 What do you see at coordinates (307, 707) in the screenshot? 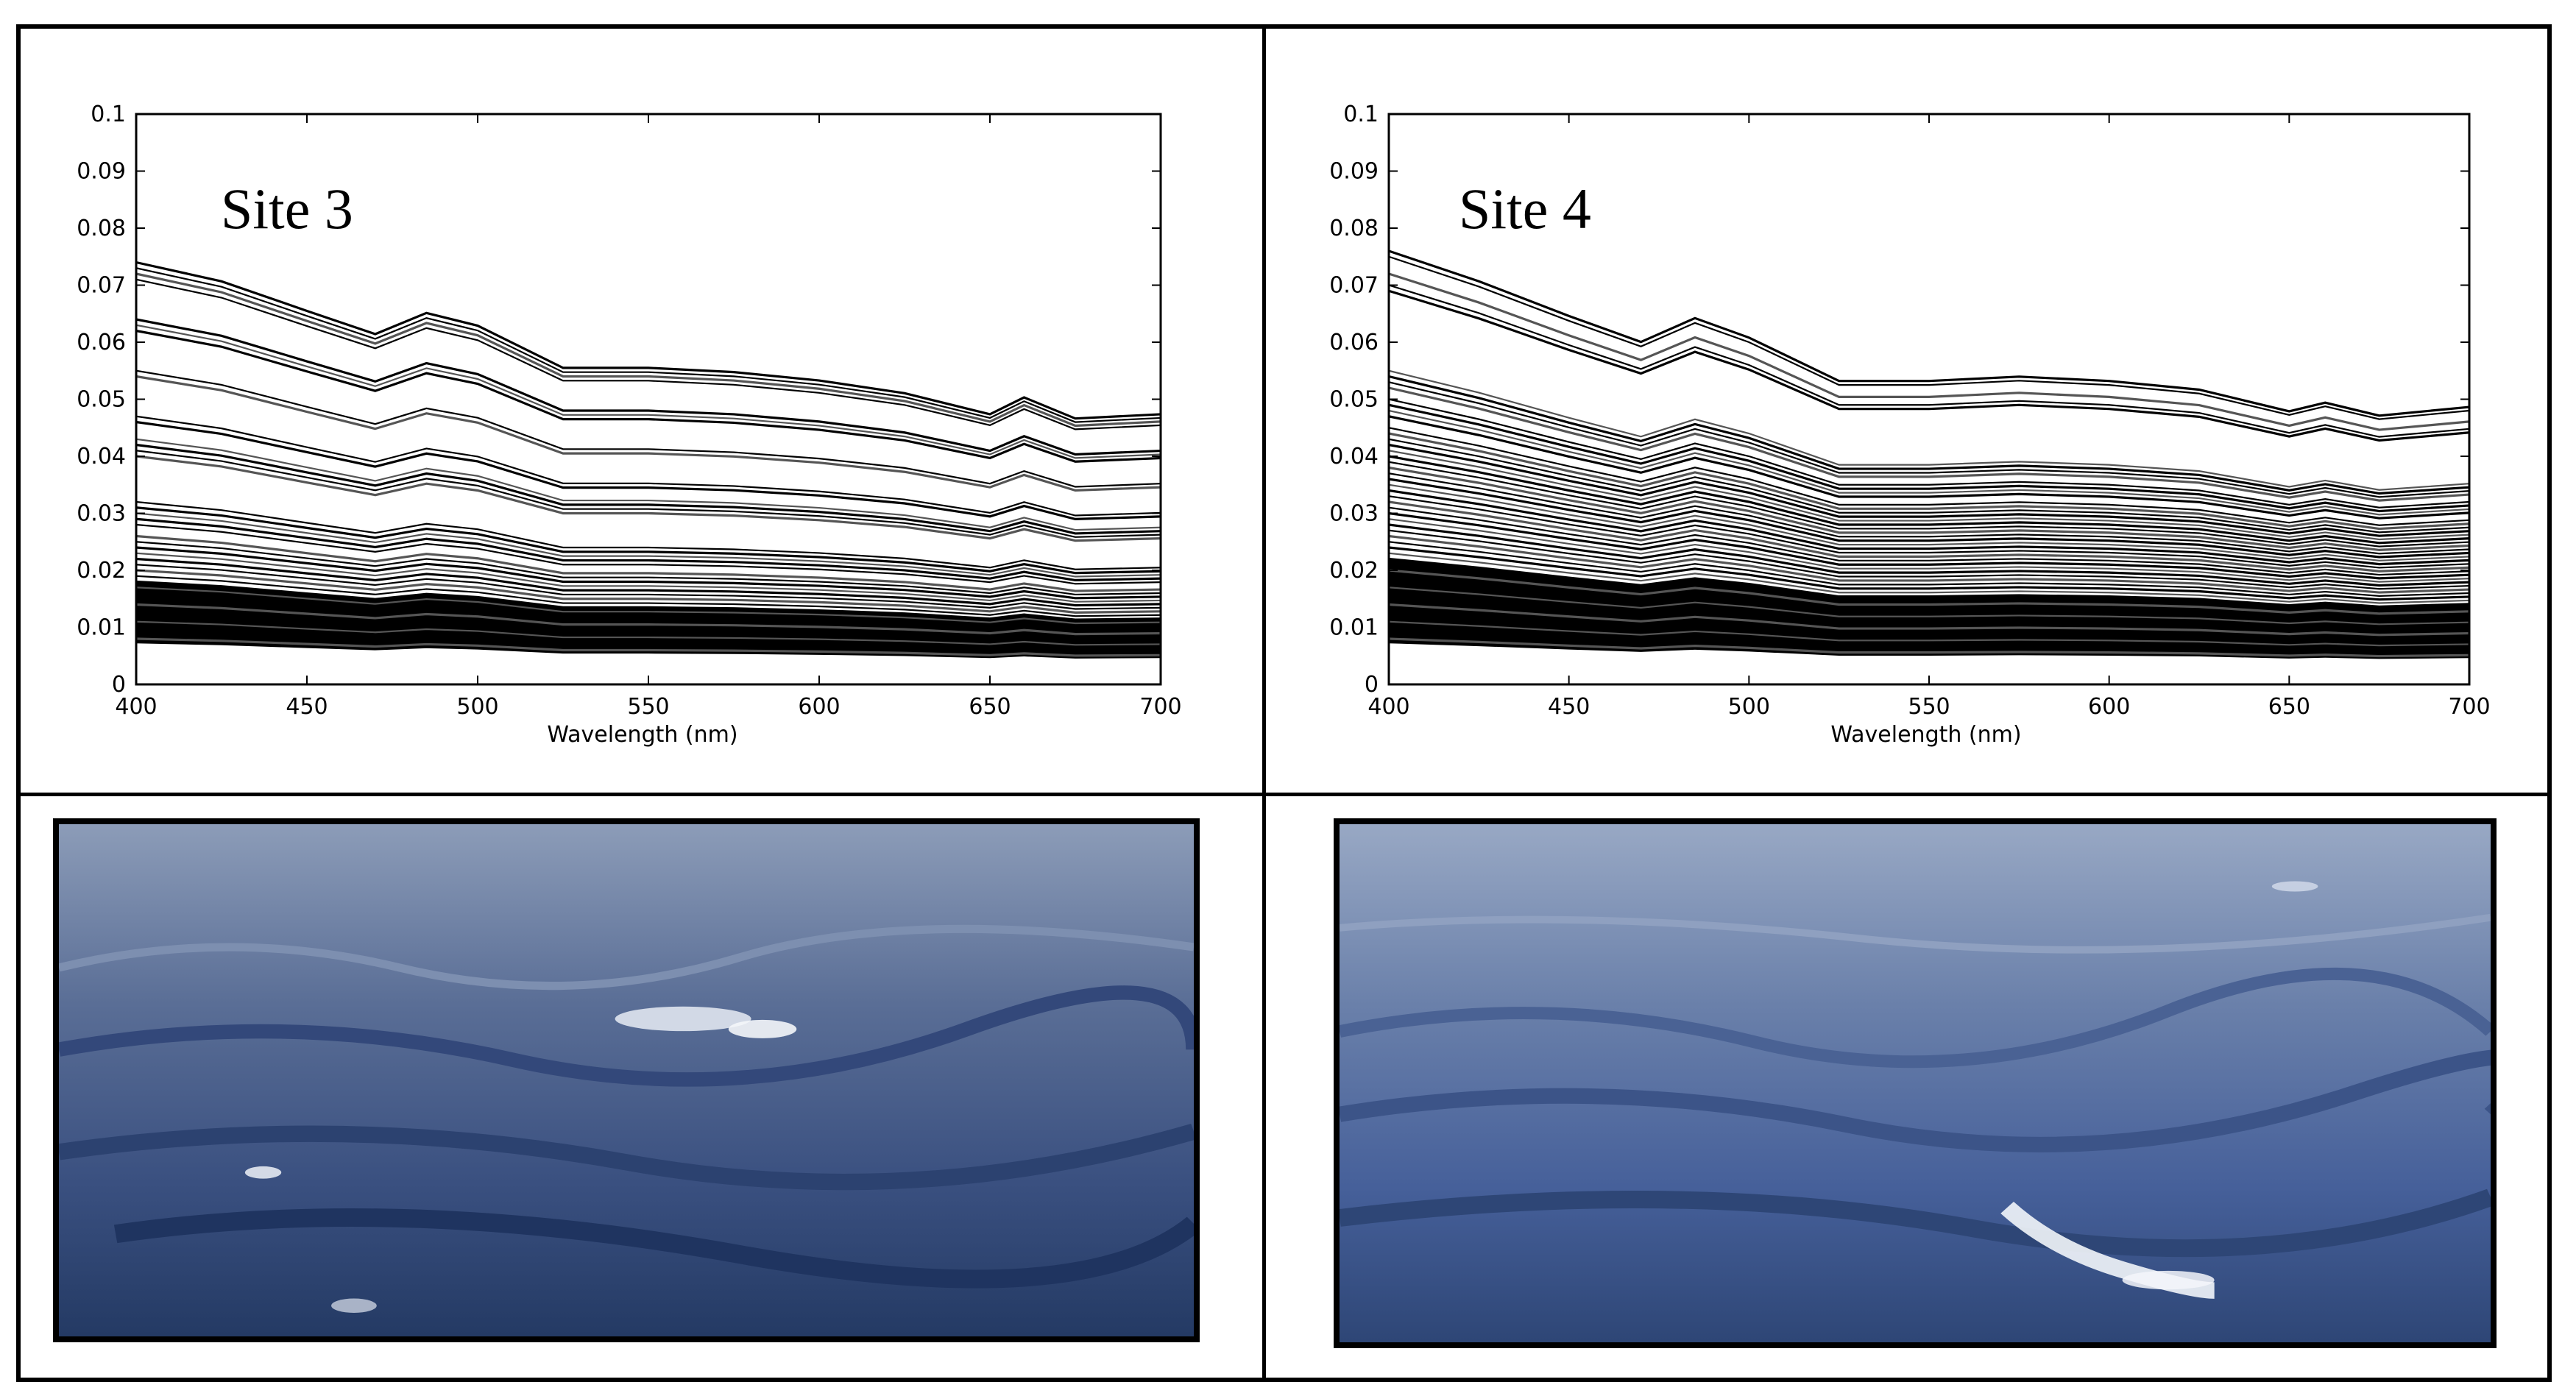
I see `x-tick-label: 450` at bounding box center [307, 707].